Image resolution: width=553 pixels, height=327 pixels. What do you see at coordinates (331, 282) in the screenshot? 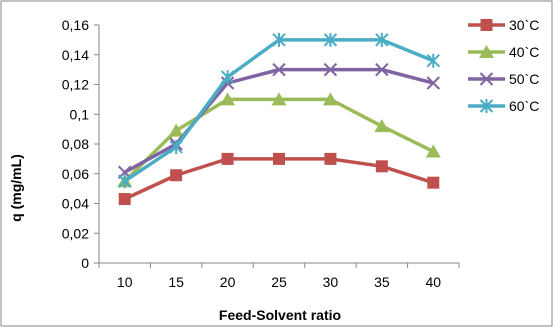
I see `x-tick-label: 30` at bounding box center [331, 282].